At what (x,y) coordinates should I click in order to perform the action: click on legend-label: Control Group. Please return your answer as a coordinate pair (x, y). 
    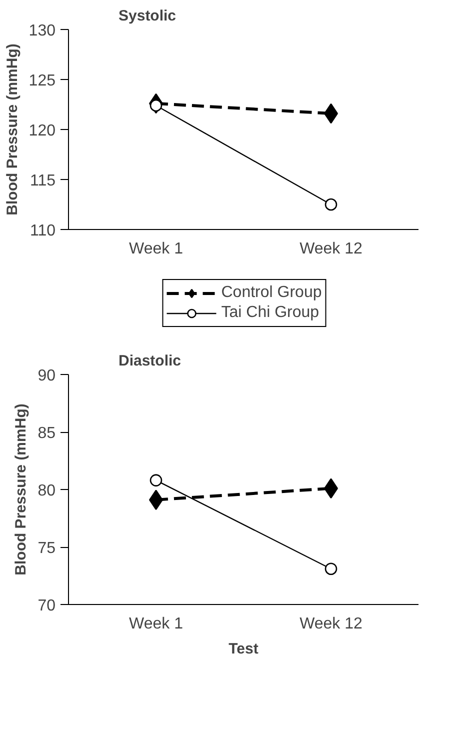
    Looking at the image, I should click on (271, 293).